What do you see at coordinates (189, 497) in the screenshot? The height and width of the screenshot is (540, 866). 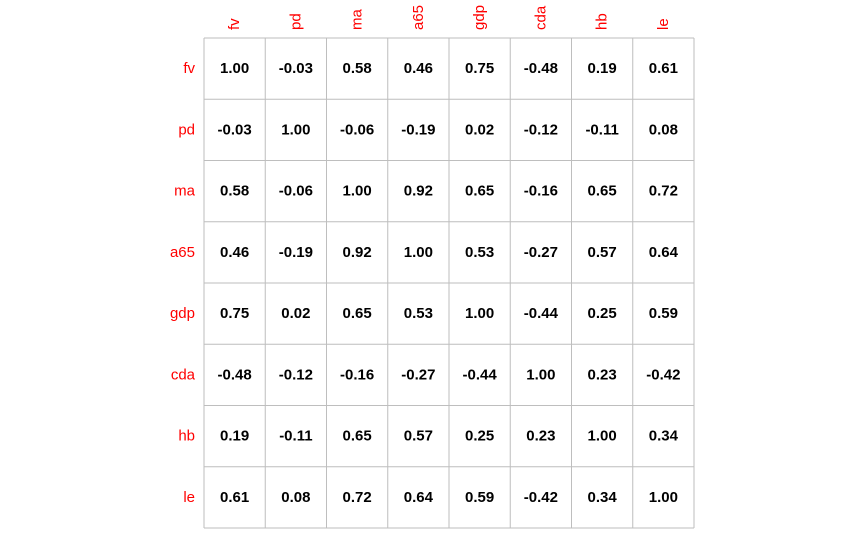 I see `row-label: le` at bounding box center [189, 497].